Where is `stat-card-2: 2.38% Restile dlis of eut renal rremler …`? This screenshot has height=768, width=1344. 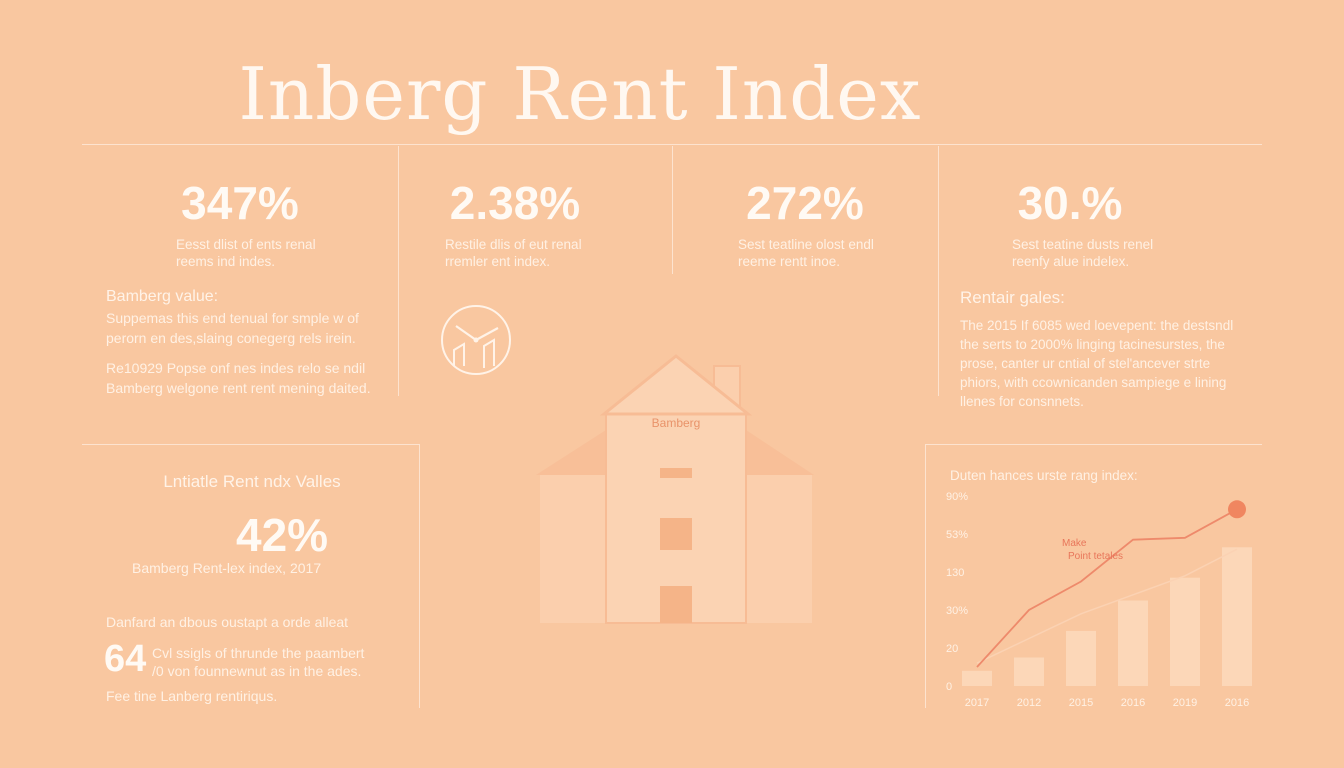 stat-card-2: 2.38% Restile dlis of eut renal rremler … is located at coordinates (515, 223).